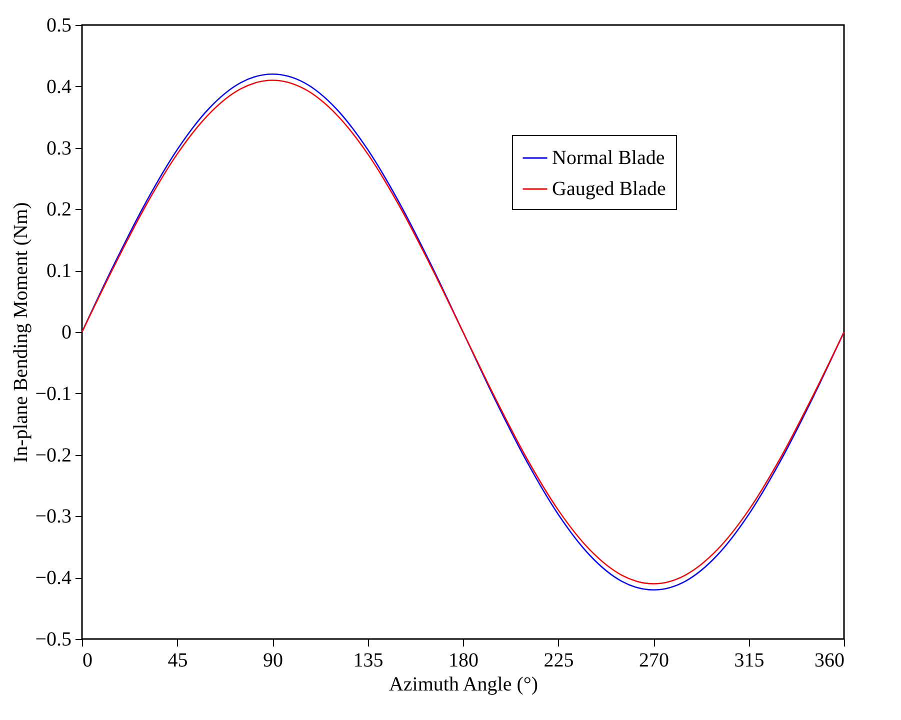 The image size is (901, 720). I want to click on x-tick-label: 45, so click(178, 661).